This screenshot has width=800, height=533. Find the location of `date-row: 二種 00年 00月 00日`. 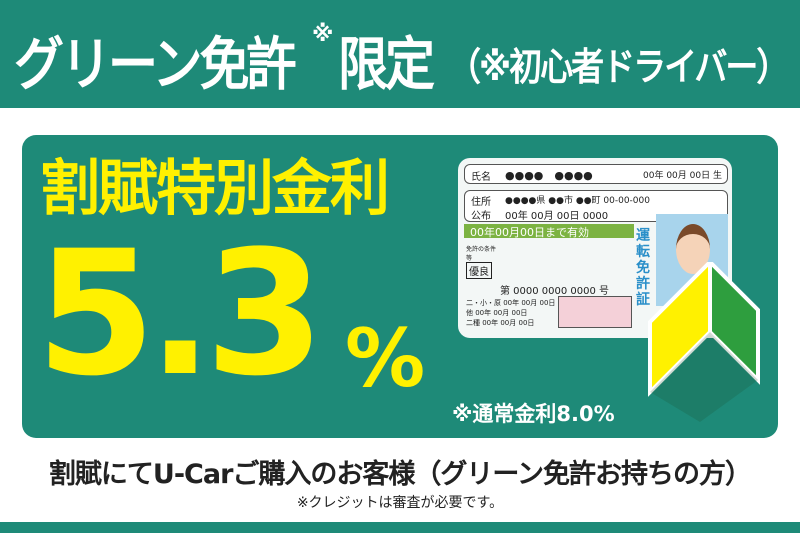

date-row: 二種 00年 00月 00日 is located at coordinates (500, 323).